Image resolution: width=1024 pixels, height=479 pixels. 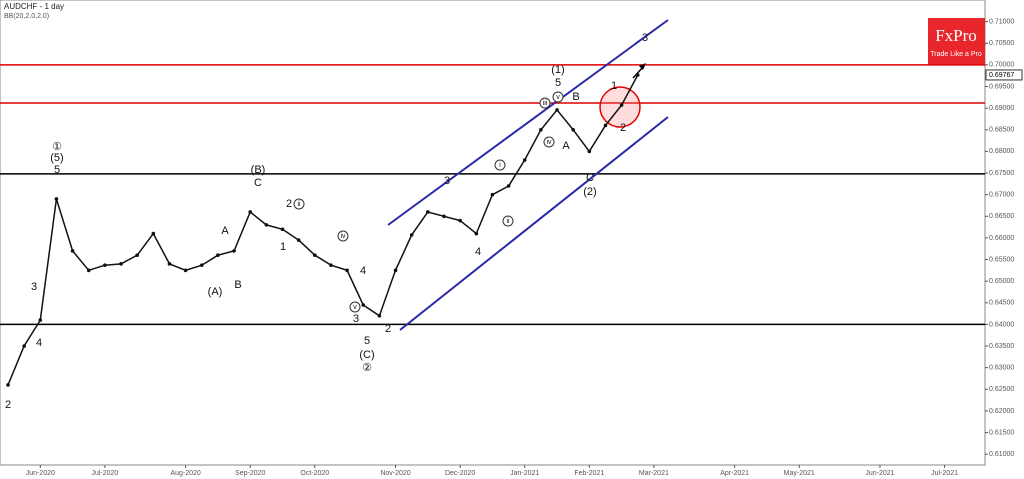 I want to click on y-tick-label: 0.63000, so click(x=1001, y=368).